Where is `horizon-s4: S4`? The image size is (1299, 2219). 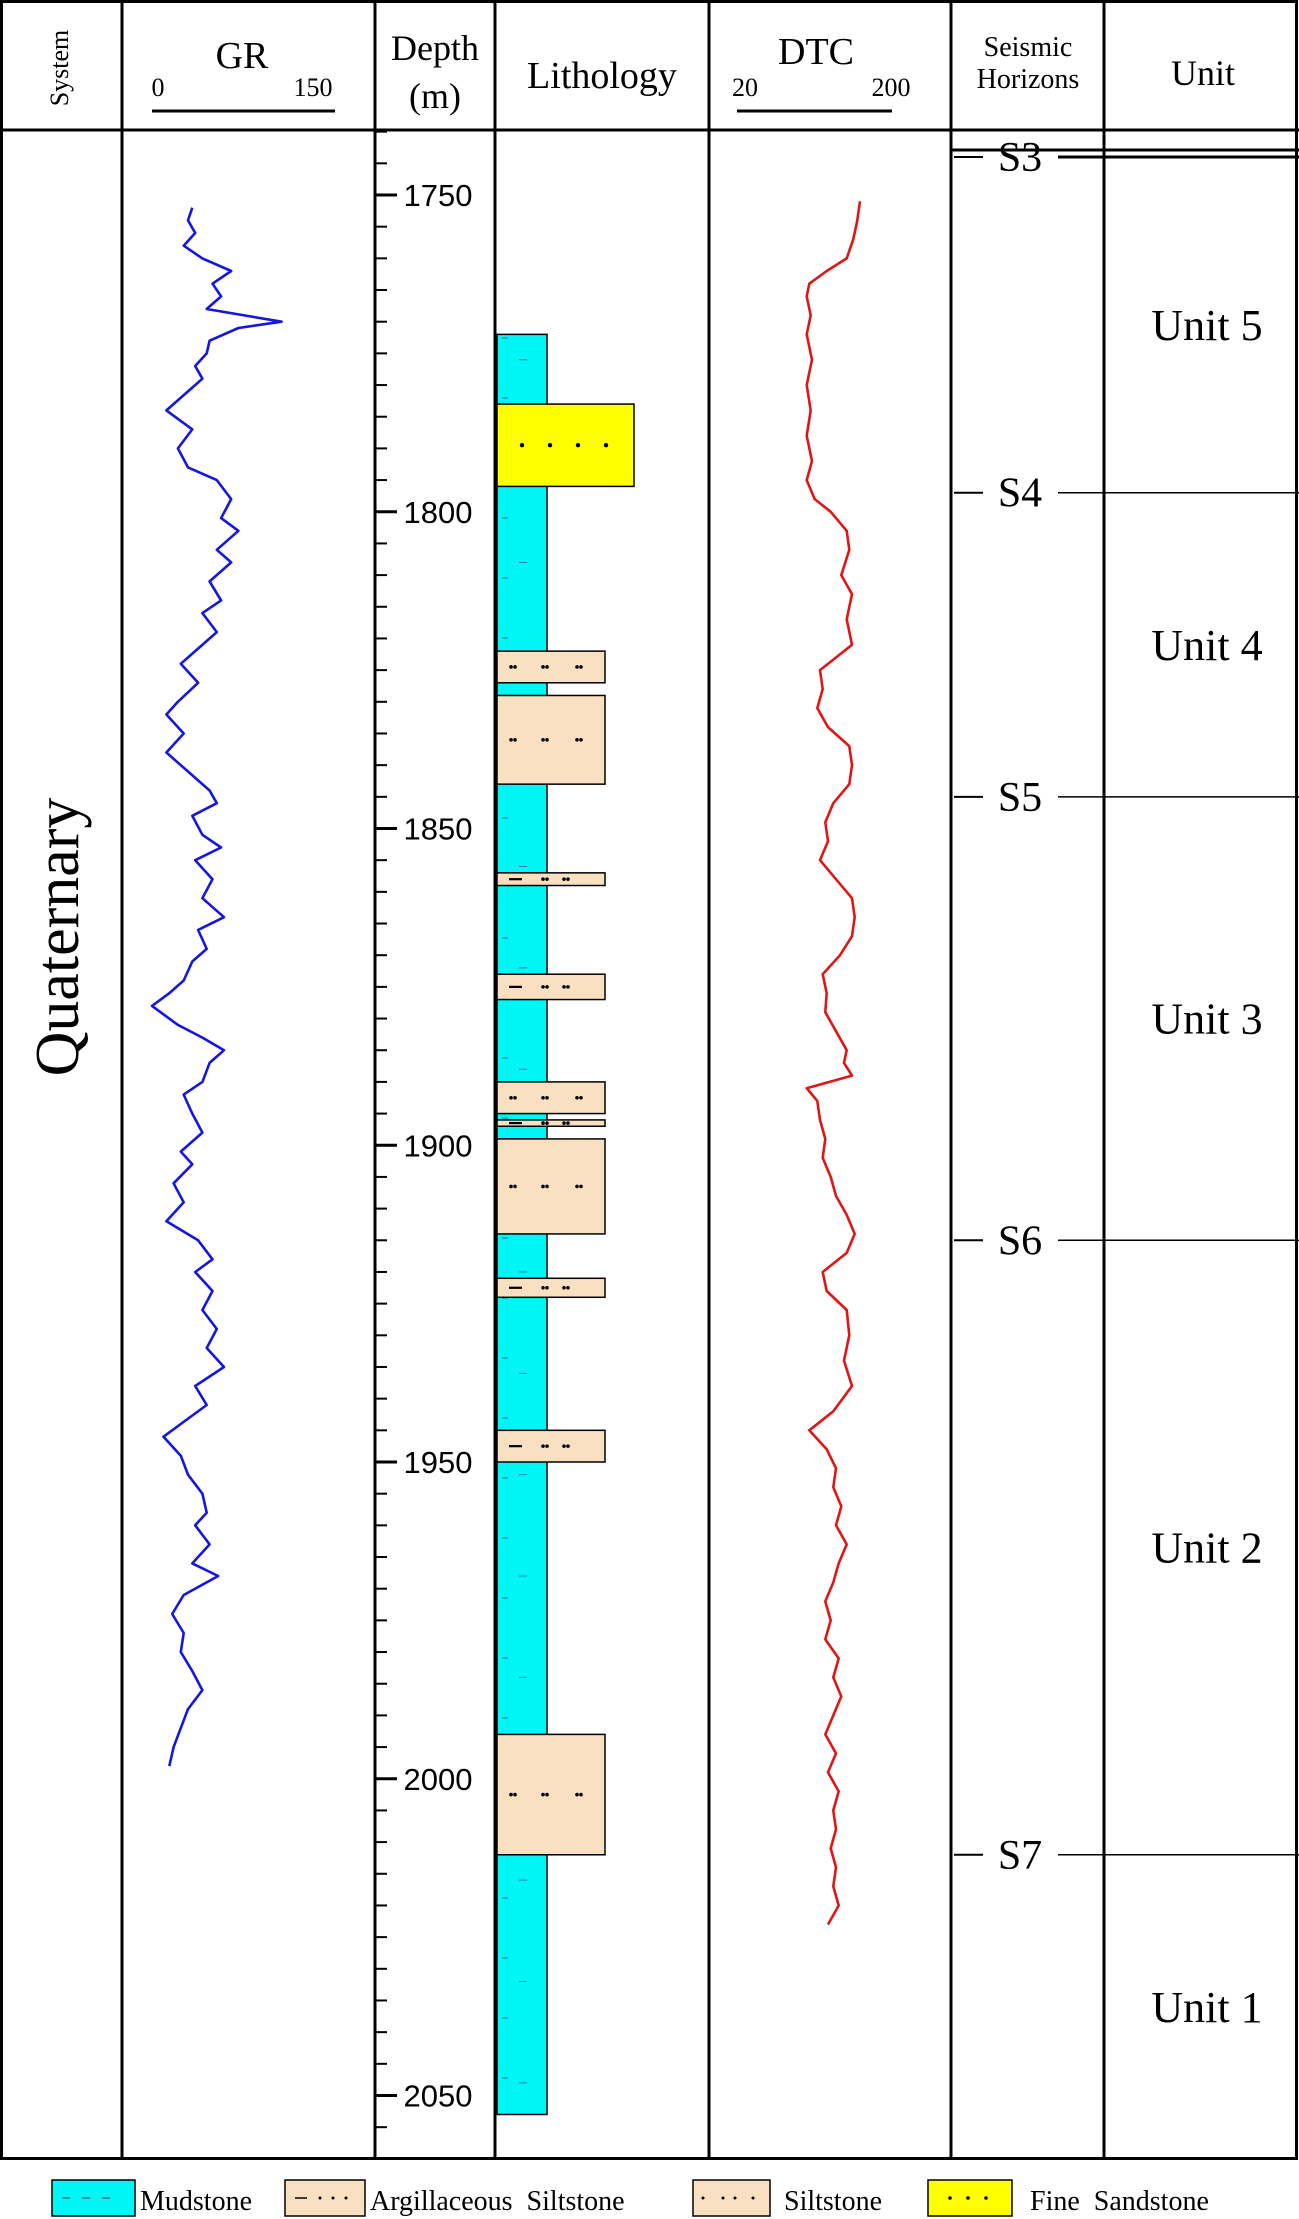
horizon-s4: S4 is located at coordinates (1126, 494).